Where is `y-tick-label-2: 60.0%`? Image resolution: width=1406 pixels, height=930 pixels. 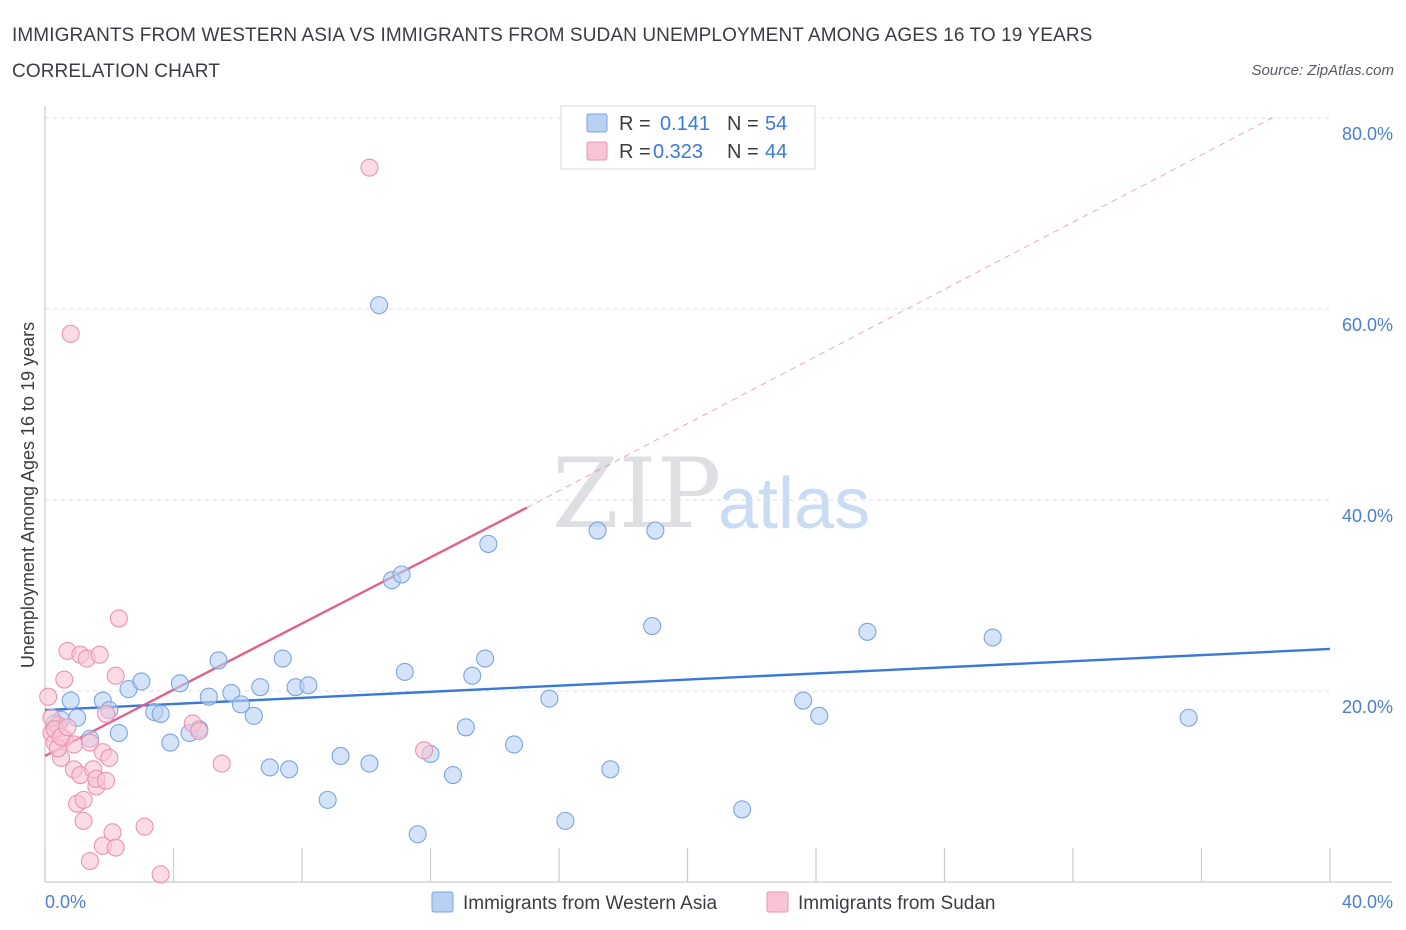
y-tick-label-2: 60.0% is located at coordinates (1367, 325).